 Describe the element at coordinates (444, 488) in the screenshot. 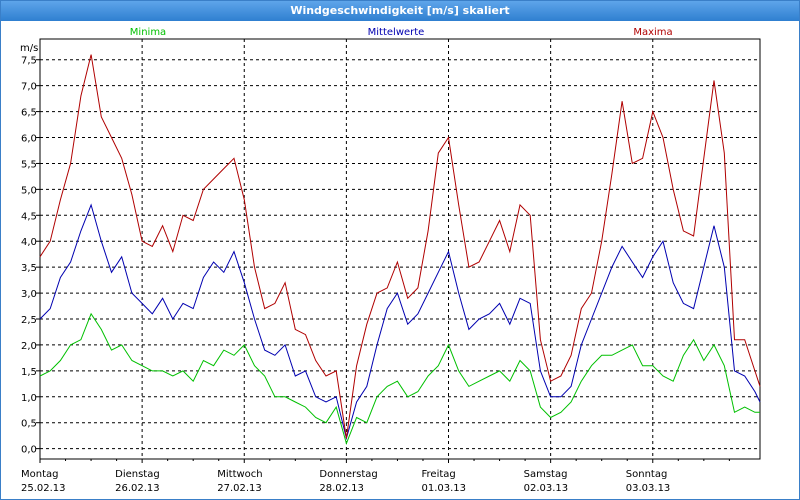

I see `x-tick-label-date: 01.03.13` at that location.